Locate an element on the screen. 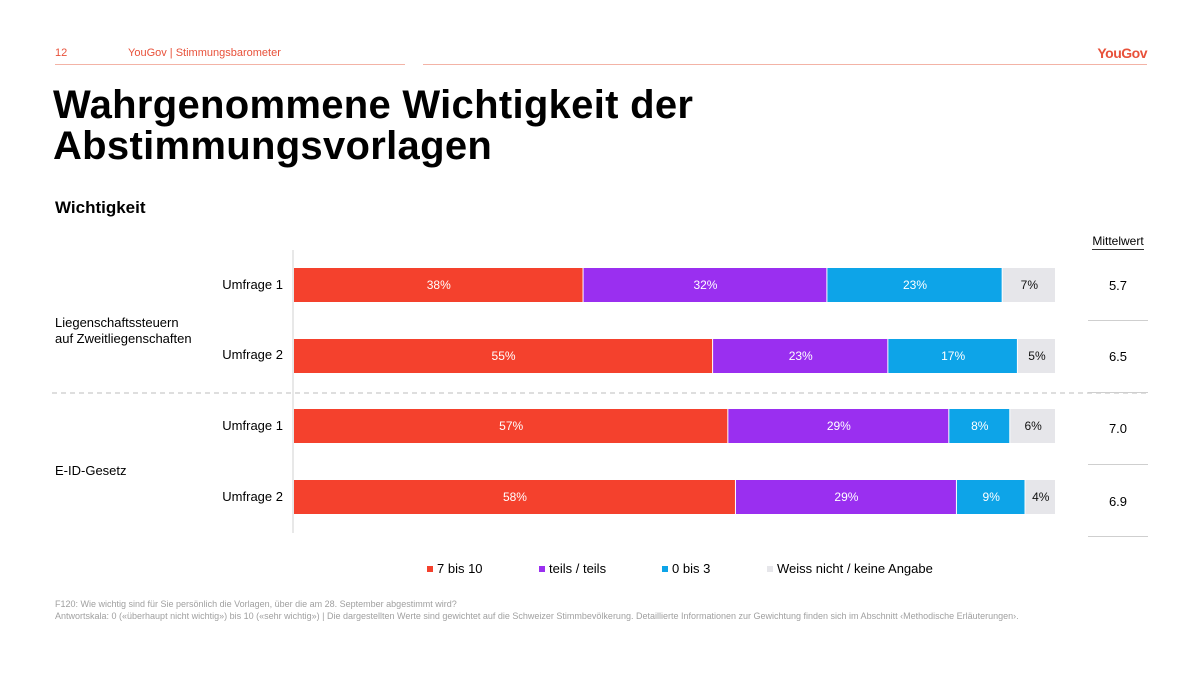  legend-label: 7 bis 10 is located at coordinates (460, 568).